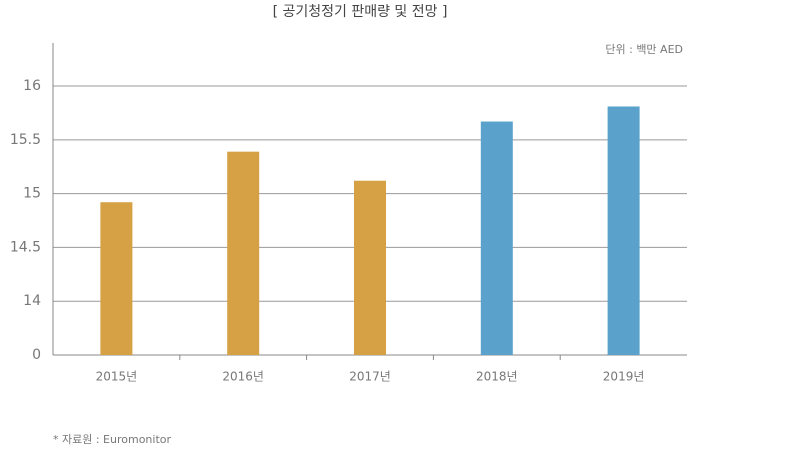 This screenshot has height=452, width=800. Describe the element at coordinates (360, 12) in the screenshot. I see `chart-title: [ 공기청정기 판매량 및 전망 ]` at that location.